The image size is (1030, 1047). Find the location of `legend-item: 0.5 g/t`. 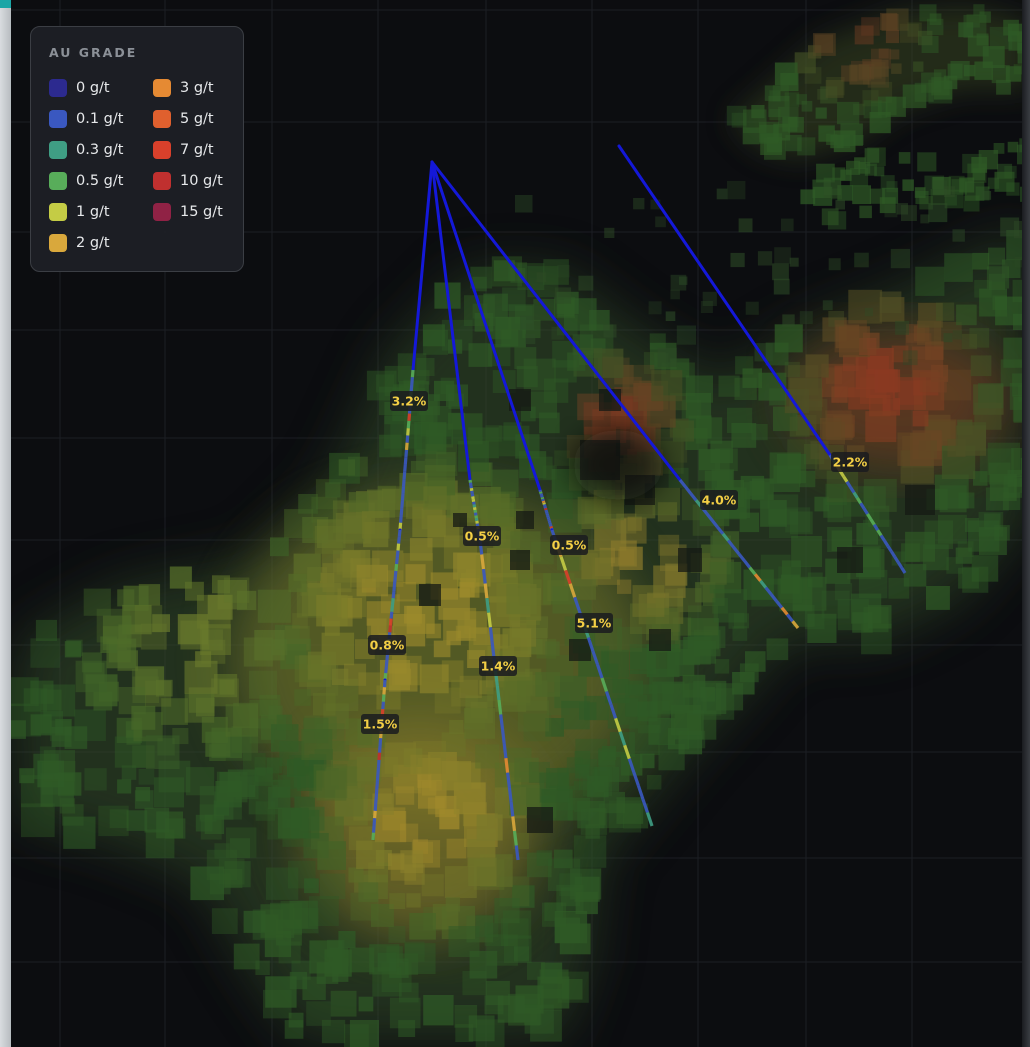

legend-item: 0.5 g/t is located at coordinates (101, 180).